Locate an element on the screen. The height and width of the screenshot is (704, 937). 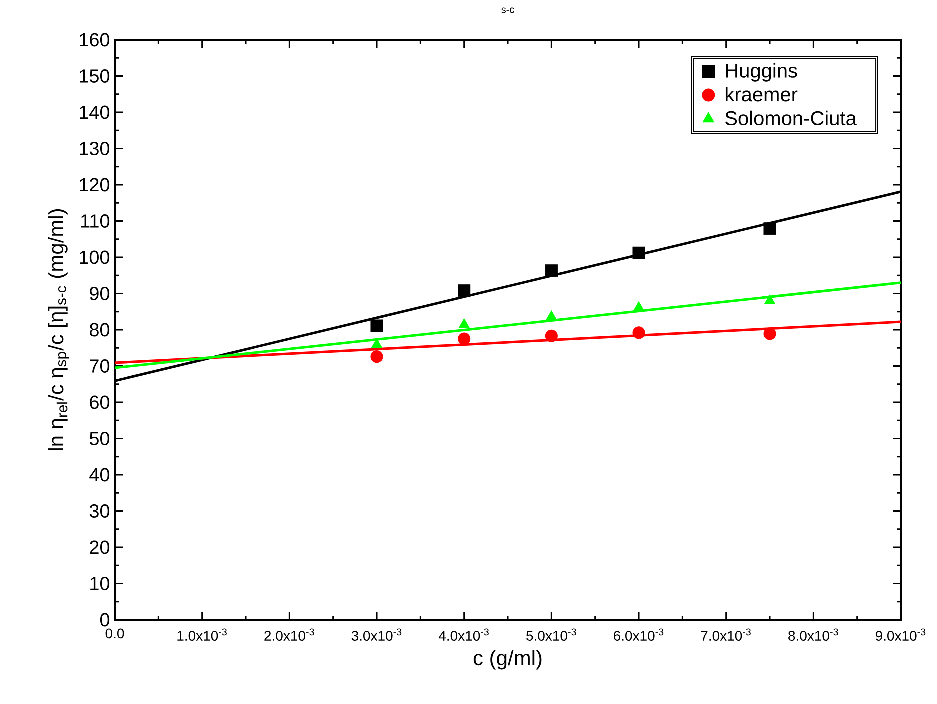
y-tick-label: 50 is located at coordinates (100, 439).